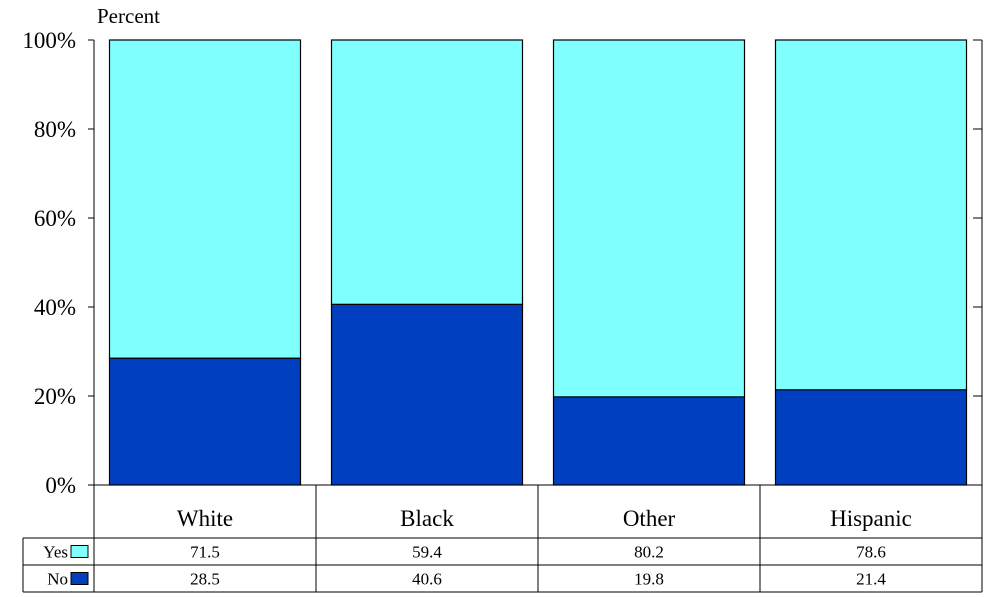 Image resolution: width=984 pixels, height=597 pixels. I want to click on y-tick-label: 60%, so click(55, 218).